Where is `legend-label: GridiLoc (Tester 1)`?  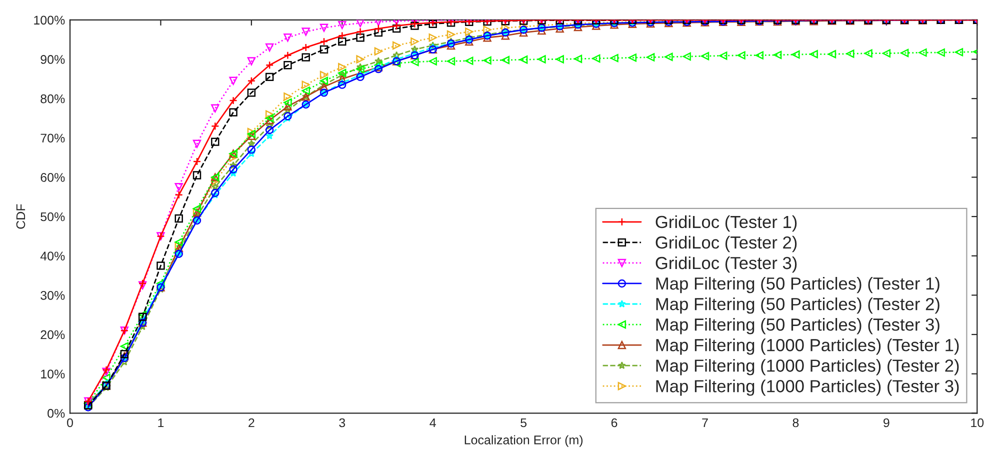 legend-label: GridiLoc (Tester 1) is located at coordinates (726, 223).